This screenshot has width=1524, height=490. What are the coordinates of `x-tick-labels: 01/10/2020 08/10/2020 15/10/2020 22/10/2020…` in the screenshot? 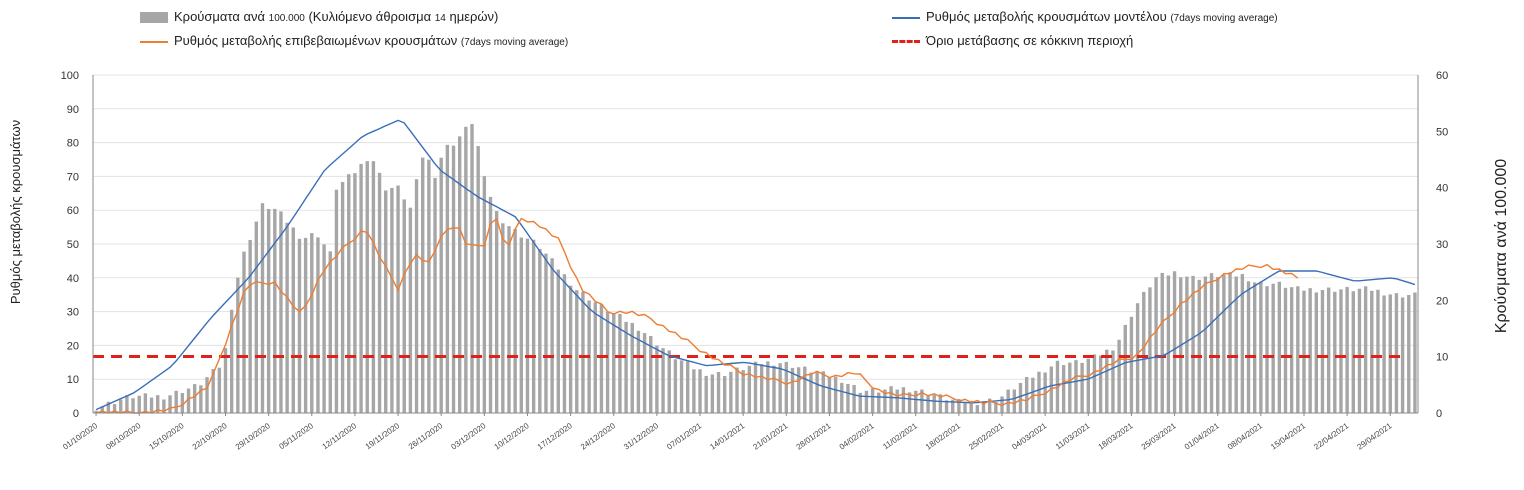 It's located at (727, 432).